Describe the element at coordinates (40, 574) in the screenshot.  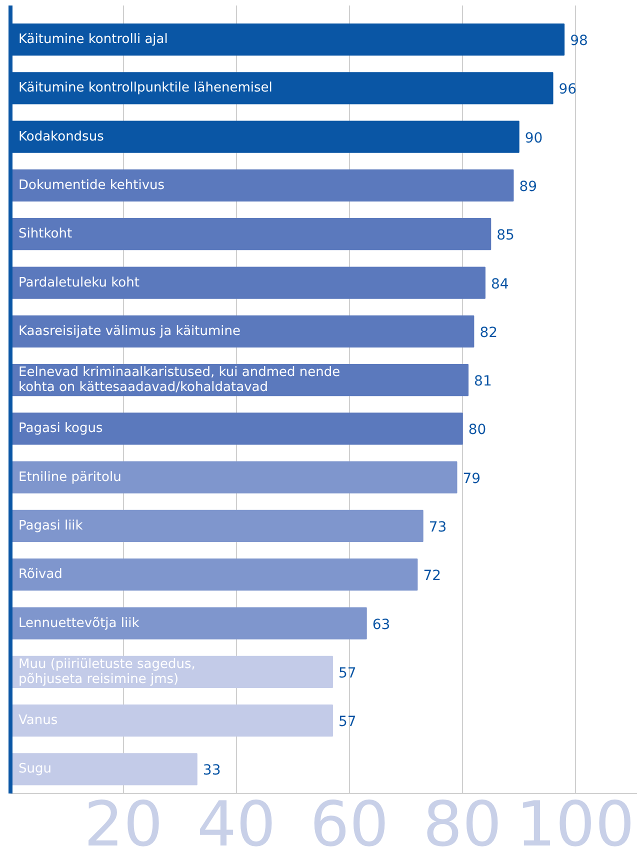
I see `y-tick-label: Rõivad` at that location.